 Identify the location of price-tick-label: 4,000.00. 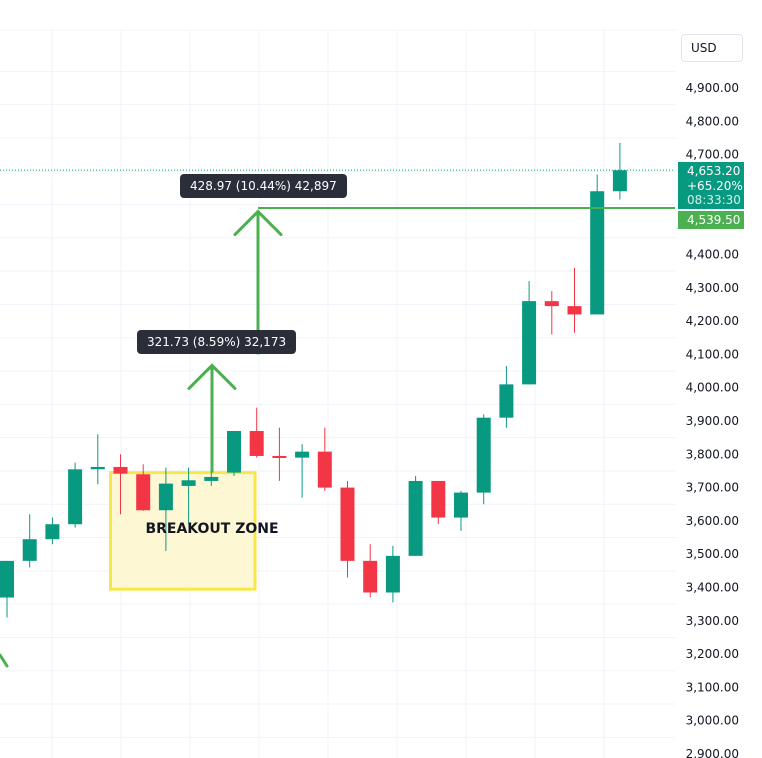
(712, 388).